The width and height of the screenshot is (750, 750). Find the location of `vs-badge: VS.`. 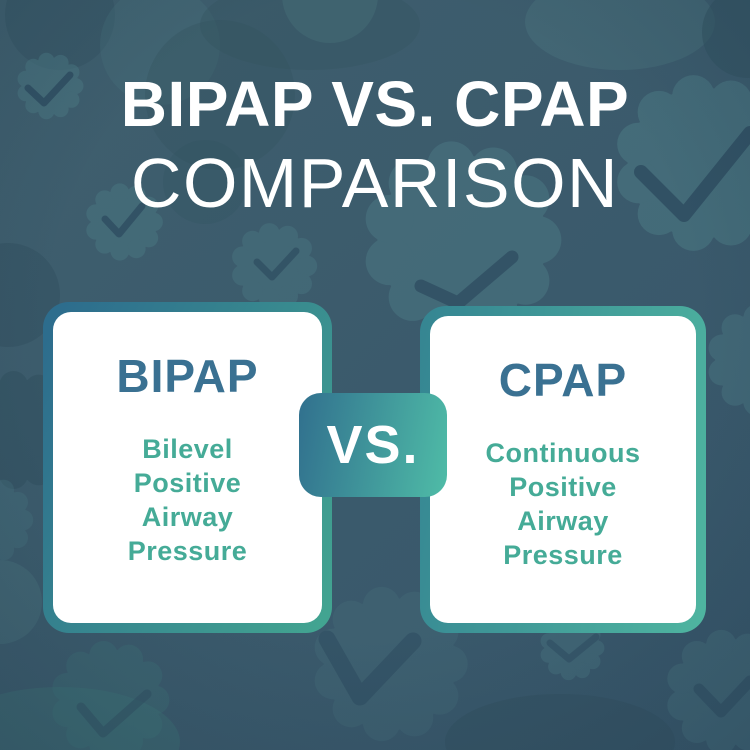

vs-badge: VS. is located at coordinates (373, 445).